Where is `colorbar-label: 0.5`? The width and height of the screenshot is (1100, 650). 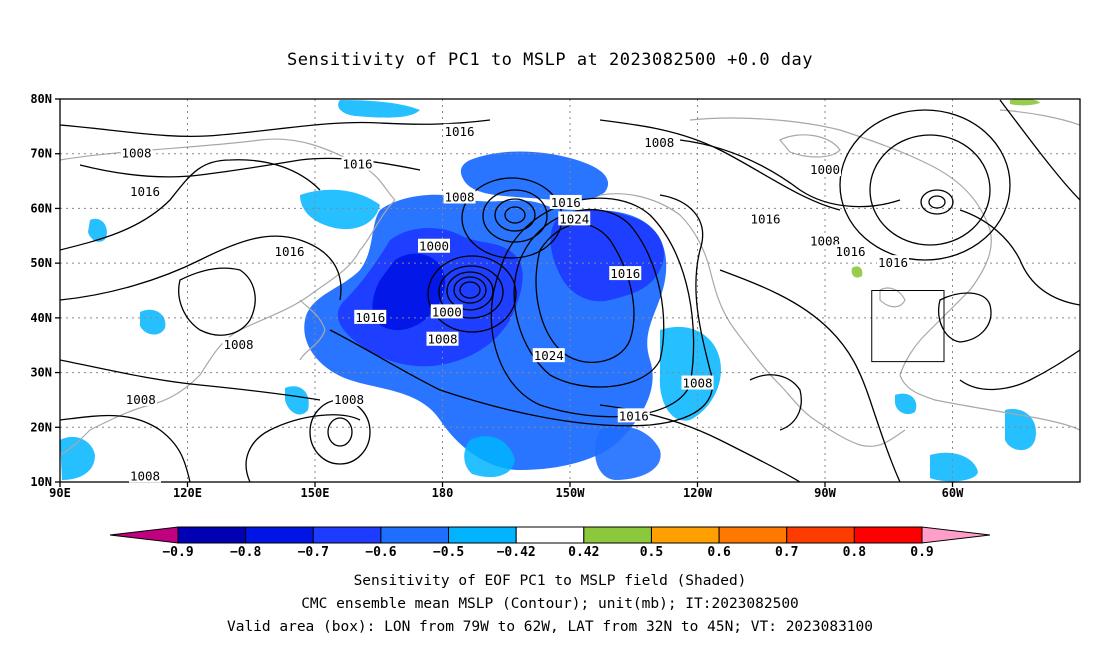
colorbar-label: 0.5 is located at coordinates (651, 552).